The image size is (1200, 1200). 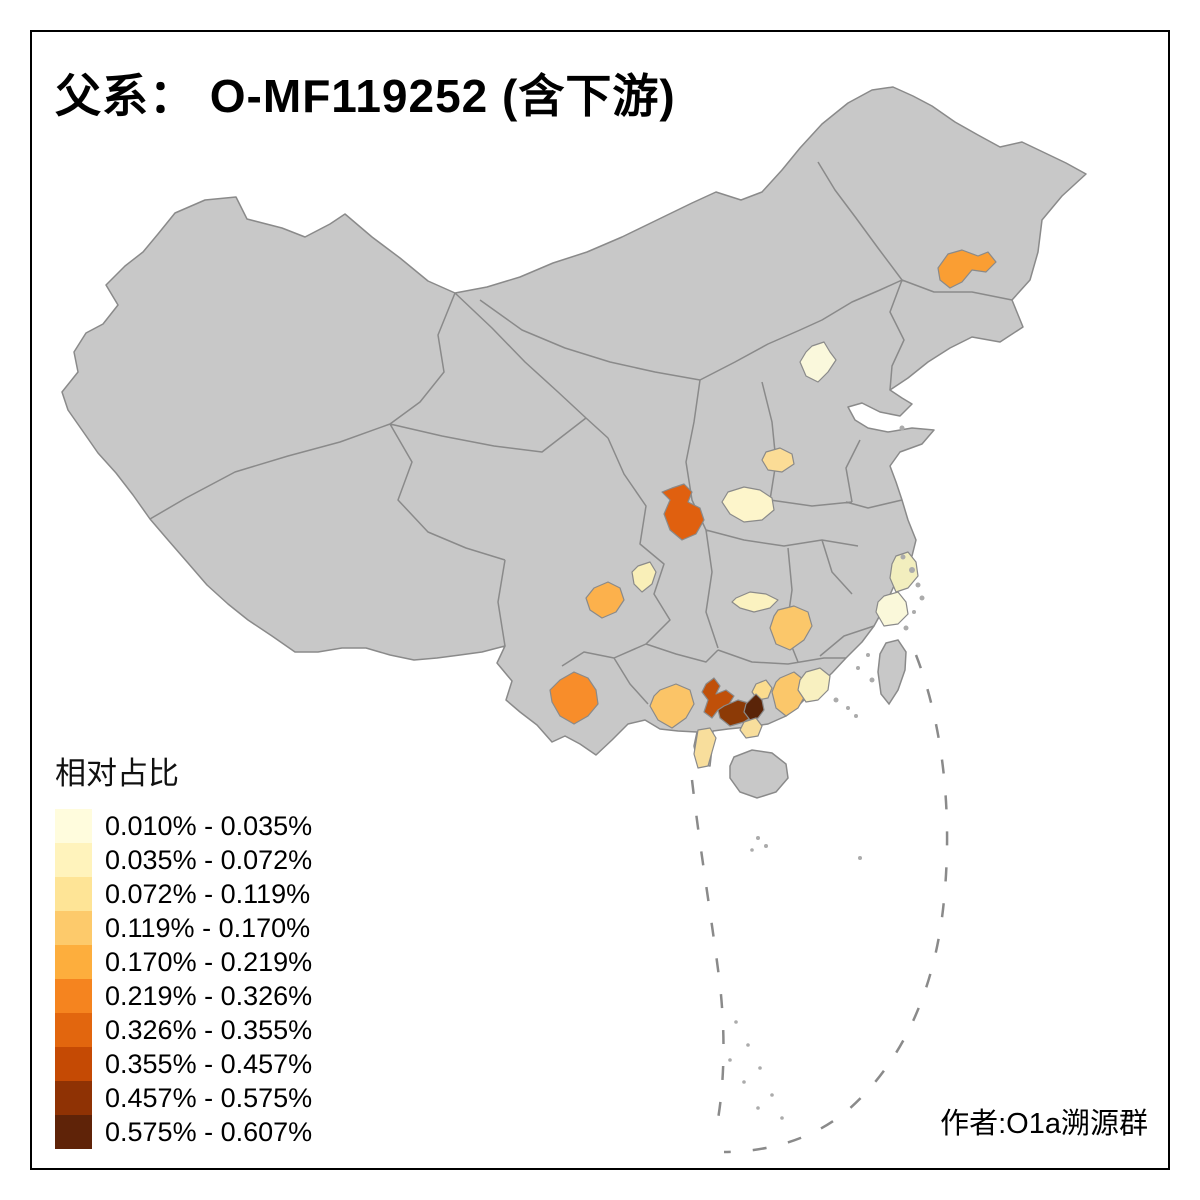 I want to click on region-hubei-central, so click(x=755, y=602).